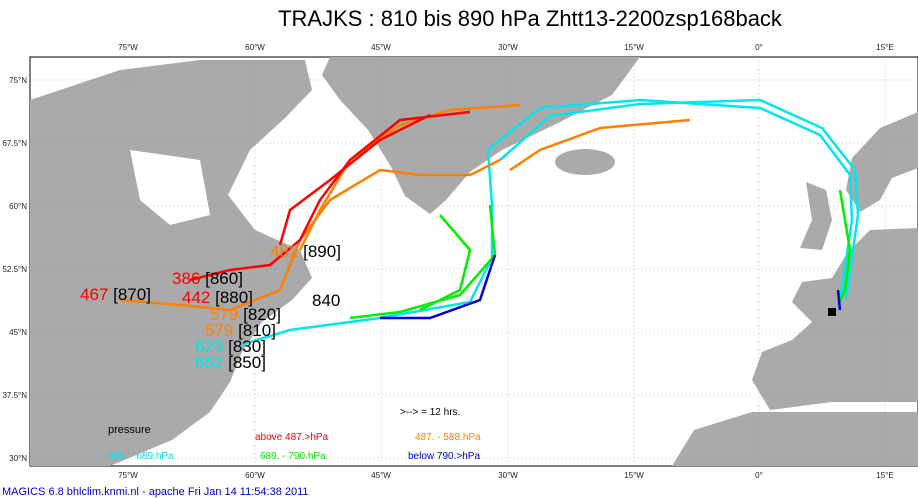  Describe the element at coordinates (18, 80) in the screenshot. I see `lat-label: 75°N` at that location.